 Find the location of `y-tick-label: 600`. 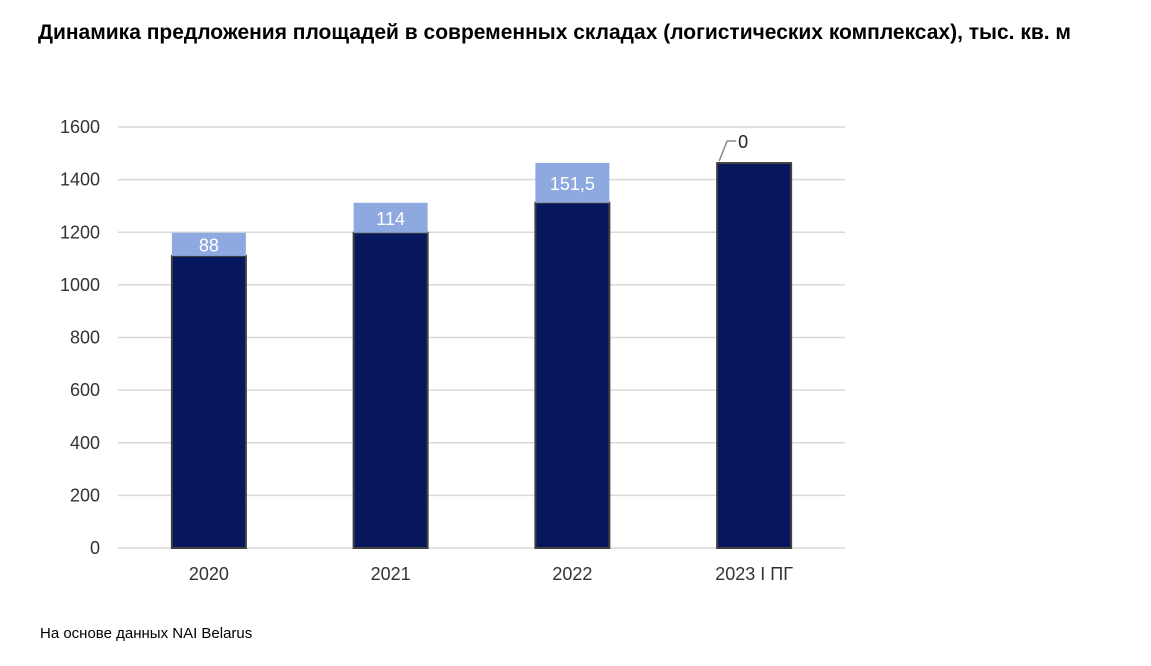

y-tick-label: 600 is located at coordinates (85, 390).